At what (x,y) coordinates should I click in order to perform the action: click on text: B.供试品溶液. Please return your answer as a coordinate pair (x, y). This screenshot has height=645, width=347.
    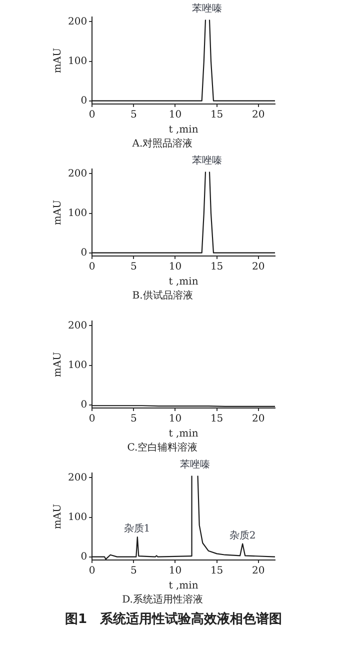
    Looking at the image, I should click on (162, 296).